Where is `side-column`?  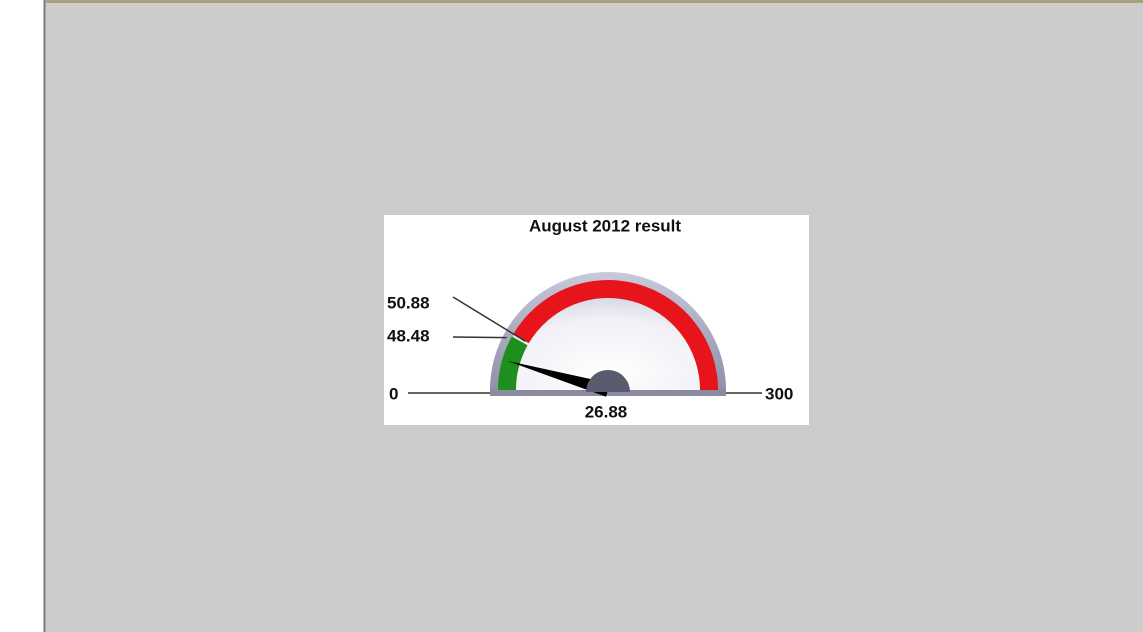 side-column is located at coordinates (22, 316).